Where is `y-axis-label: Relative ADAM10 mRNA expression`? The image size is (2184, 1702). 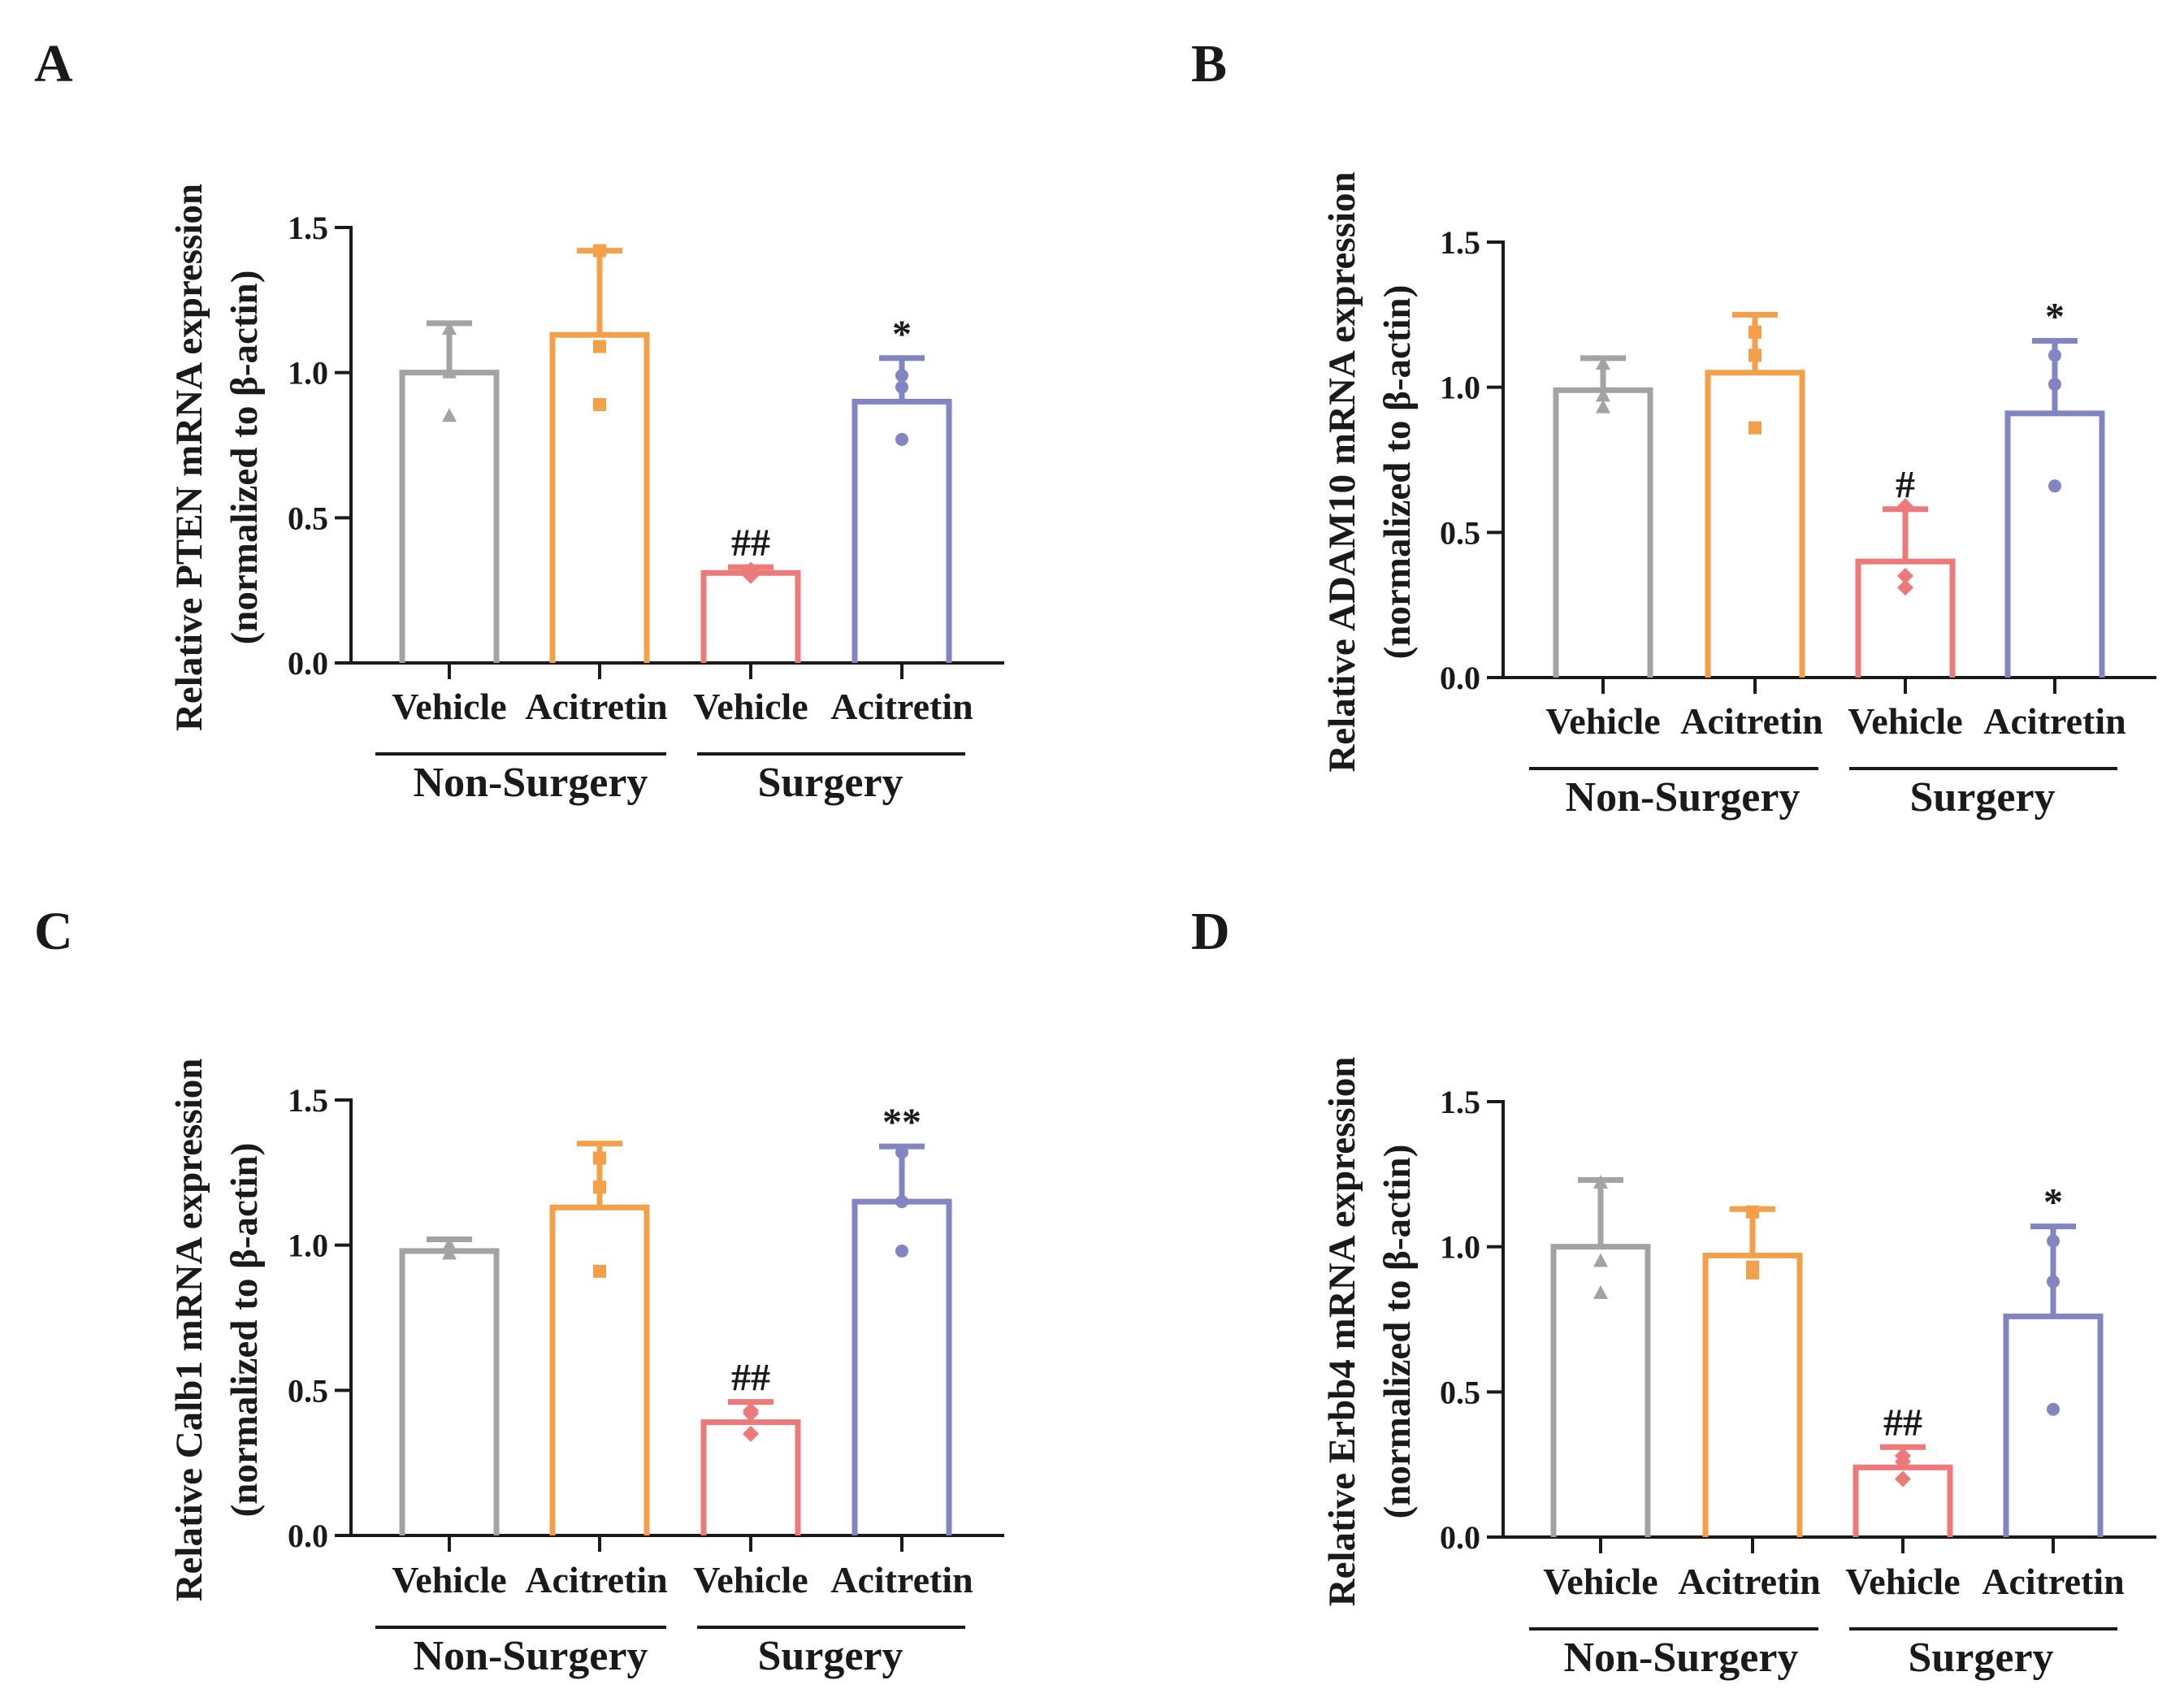
y-axis-label: Relative ADAM10 mRNA expression is located at coordinates (1342, 471).